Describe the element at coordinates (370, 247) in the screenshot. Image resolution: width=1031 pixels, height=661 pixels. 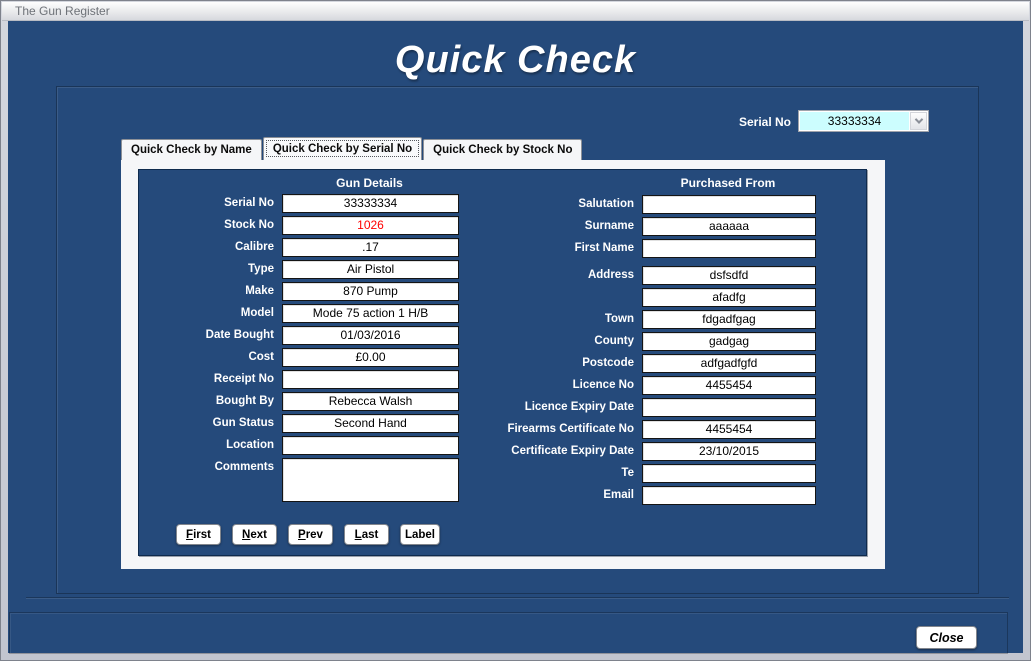
I see `gun-calibre-input: .17` at that location.